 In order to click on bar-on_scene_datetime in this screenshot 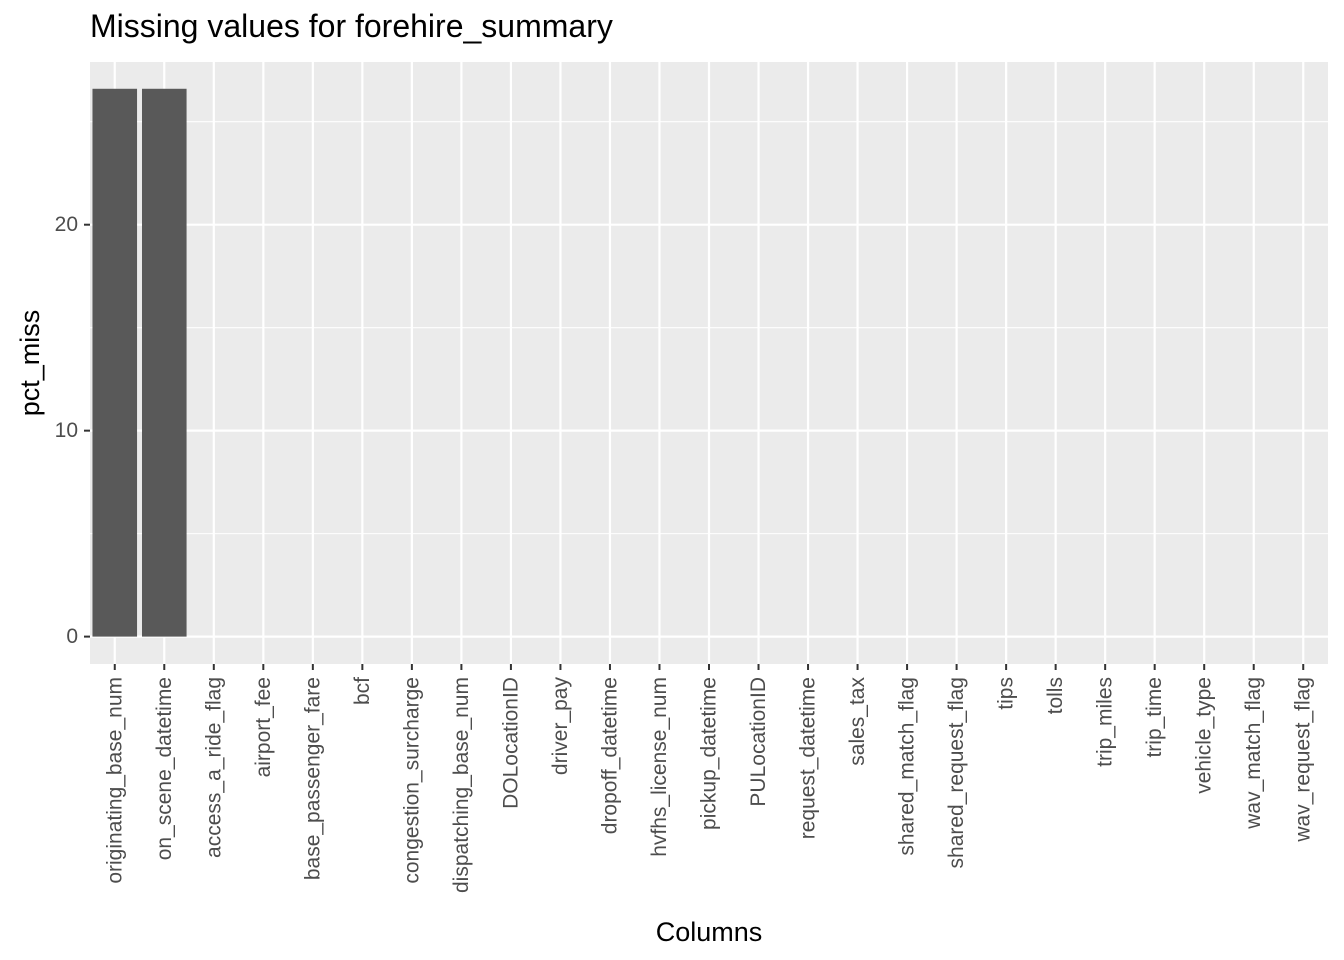, I will do `click(164, 362)`.